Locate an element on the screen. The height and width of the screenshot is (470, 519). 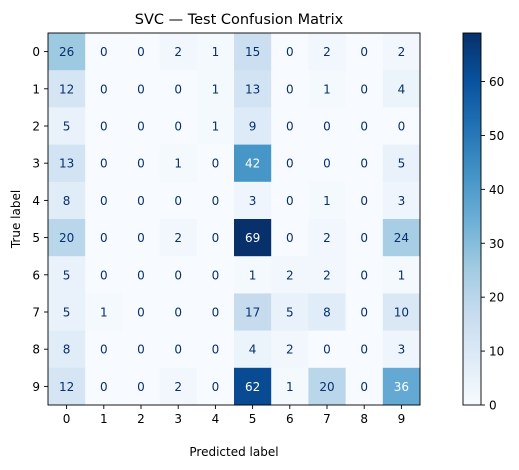
y-tick-label: 3 is located at coordinates (36, 164).